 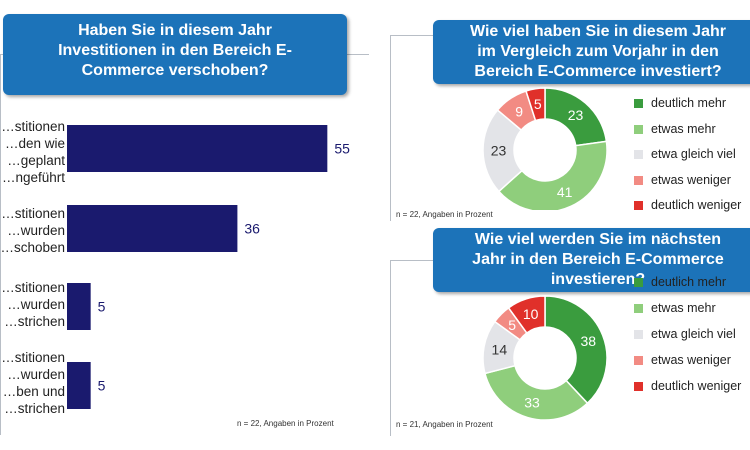 I want to click on bar-category-label: …stitionen …wurden …ben und …strichen, so click(x=33, y=383).